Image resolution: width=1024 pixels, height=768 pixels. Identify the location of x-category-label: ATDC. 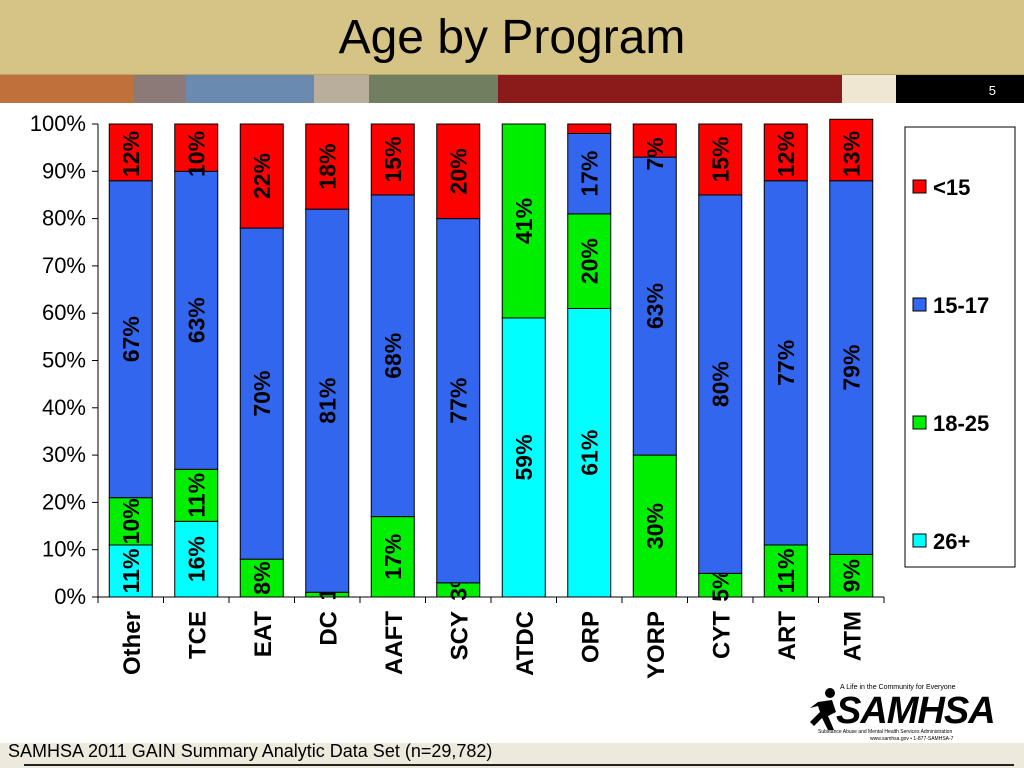
(525, 643).